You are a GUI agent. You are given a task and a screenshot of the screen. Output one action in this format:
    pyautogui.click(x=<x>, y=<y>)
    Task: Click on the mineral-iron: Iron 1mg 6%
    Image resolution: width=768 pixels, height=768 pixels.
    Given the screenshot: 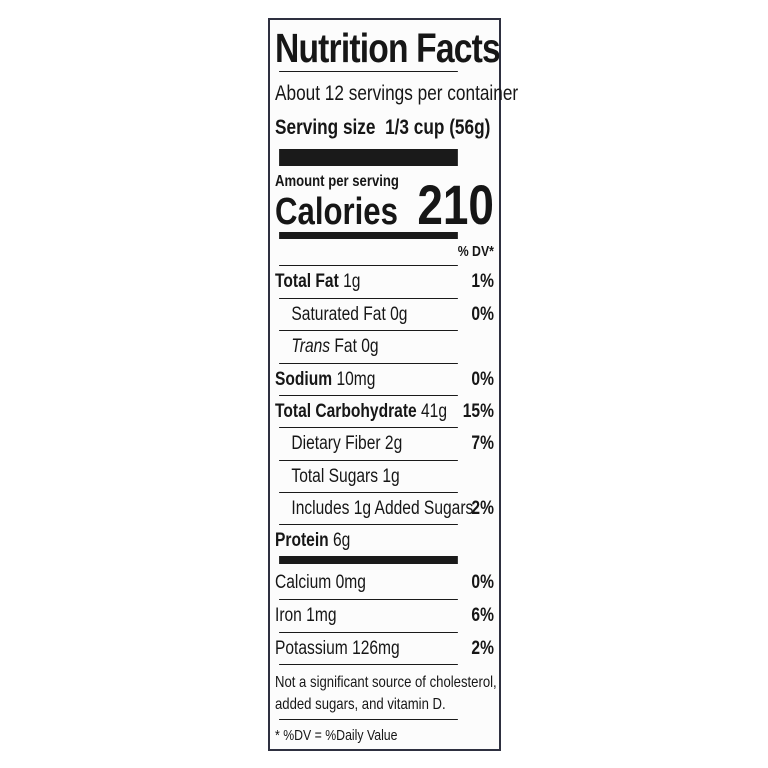 What is the action you would take?
    pyautogui.click(x=384, y=616)
    